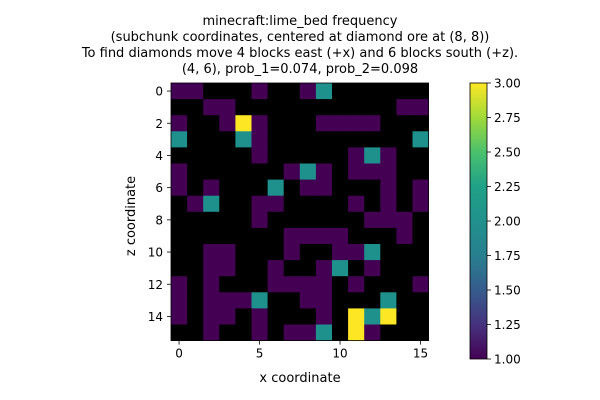 The height and width of the screenshot is (400, 600). I want to click on colorbar-tick-label: 2.75, so click(507, 118).